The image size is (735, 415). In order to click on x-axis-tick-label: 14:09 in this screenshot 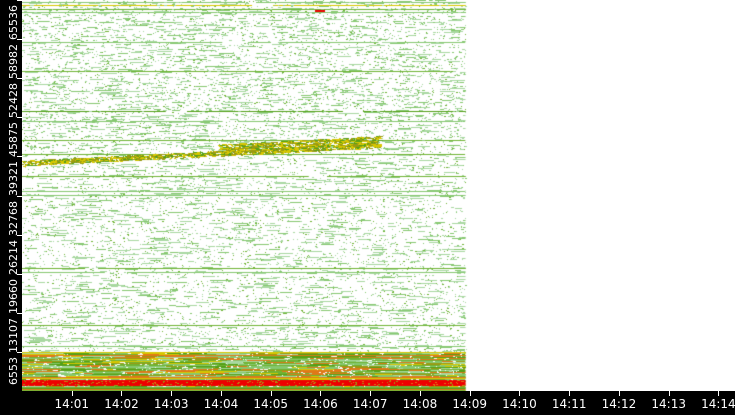, I will do `click(469, 404)`.